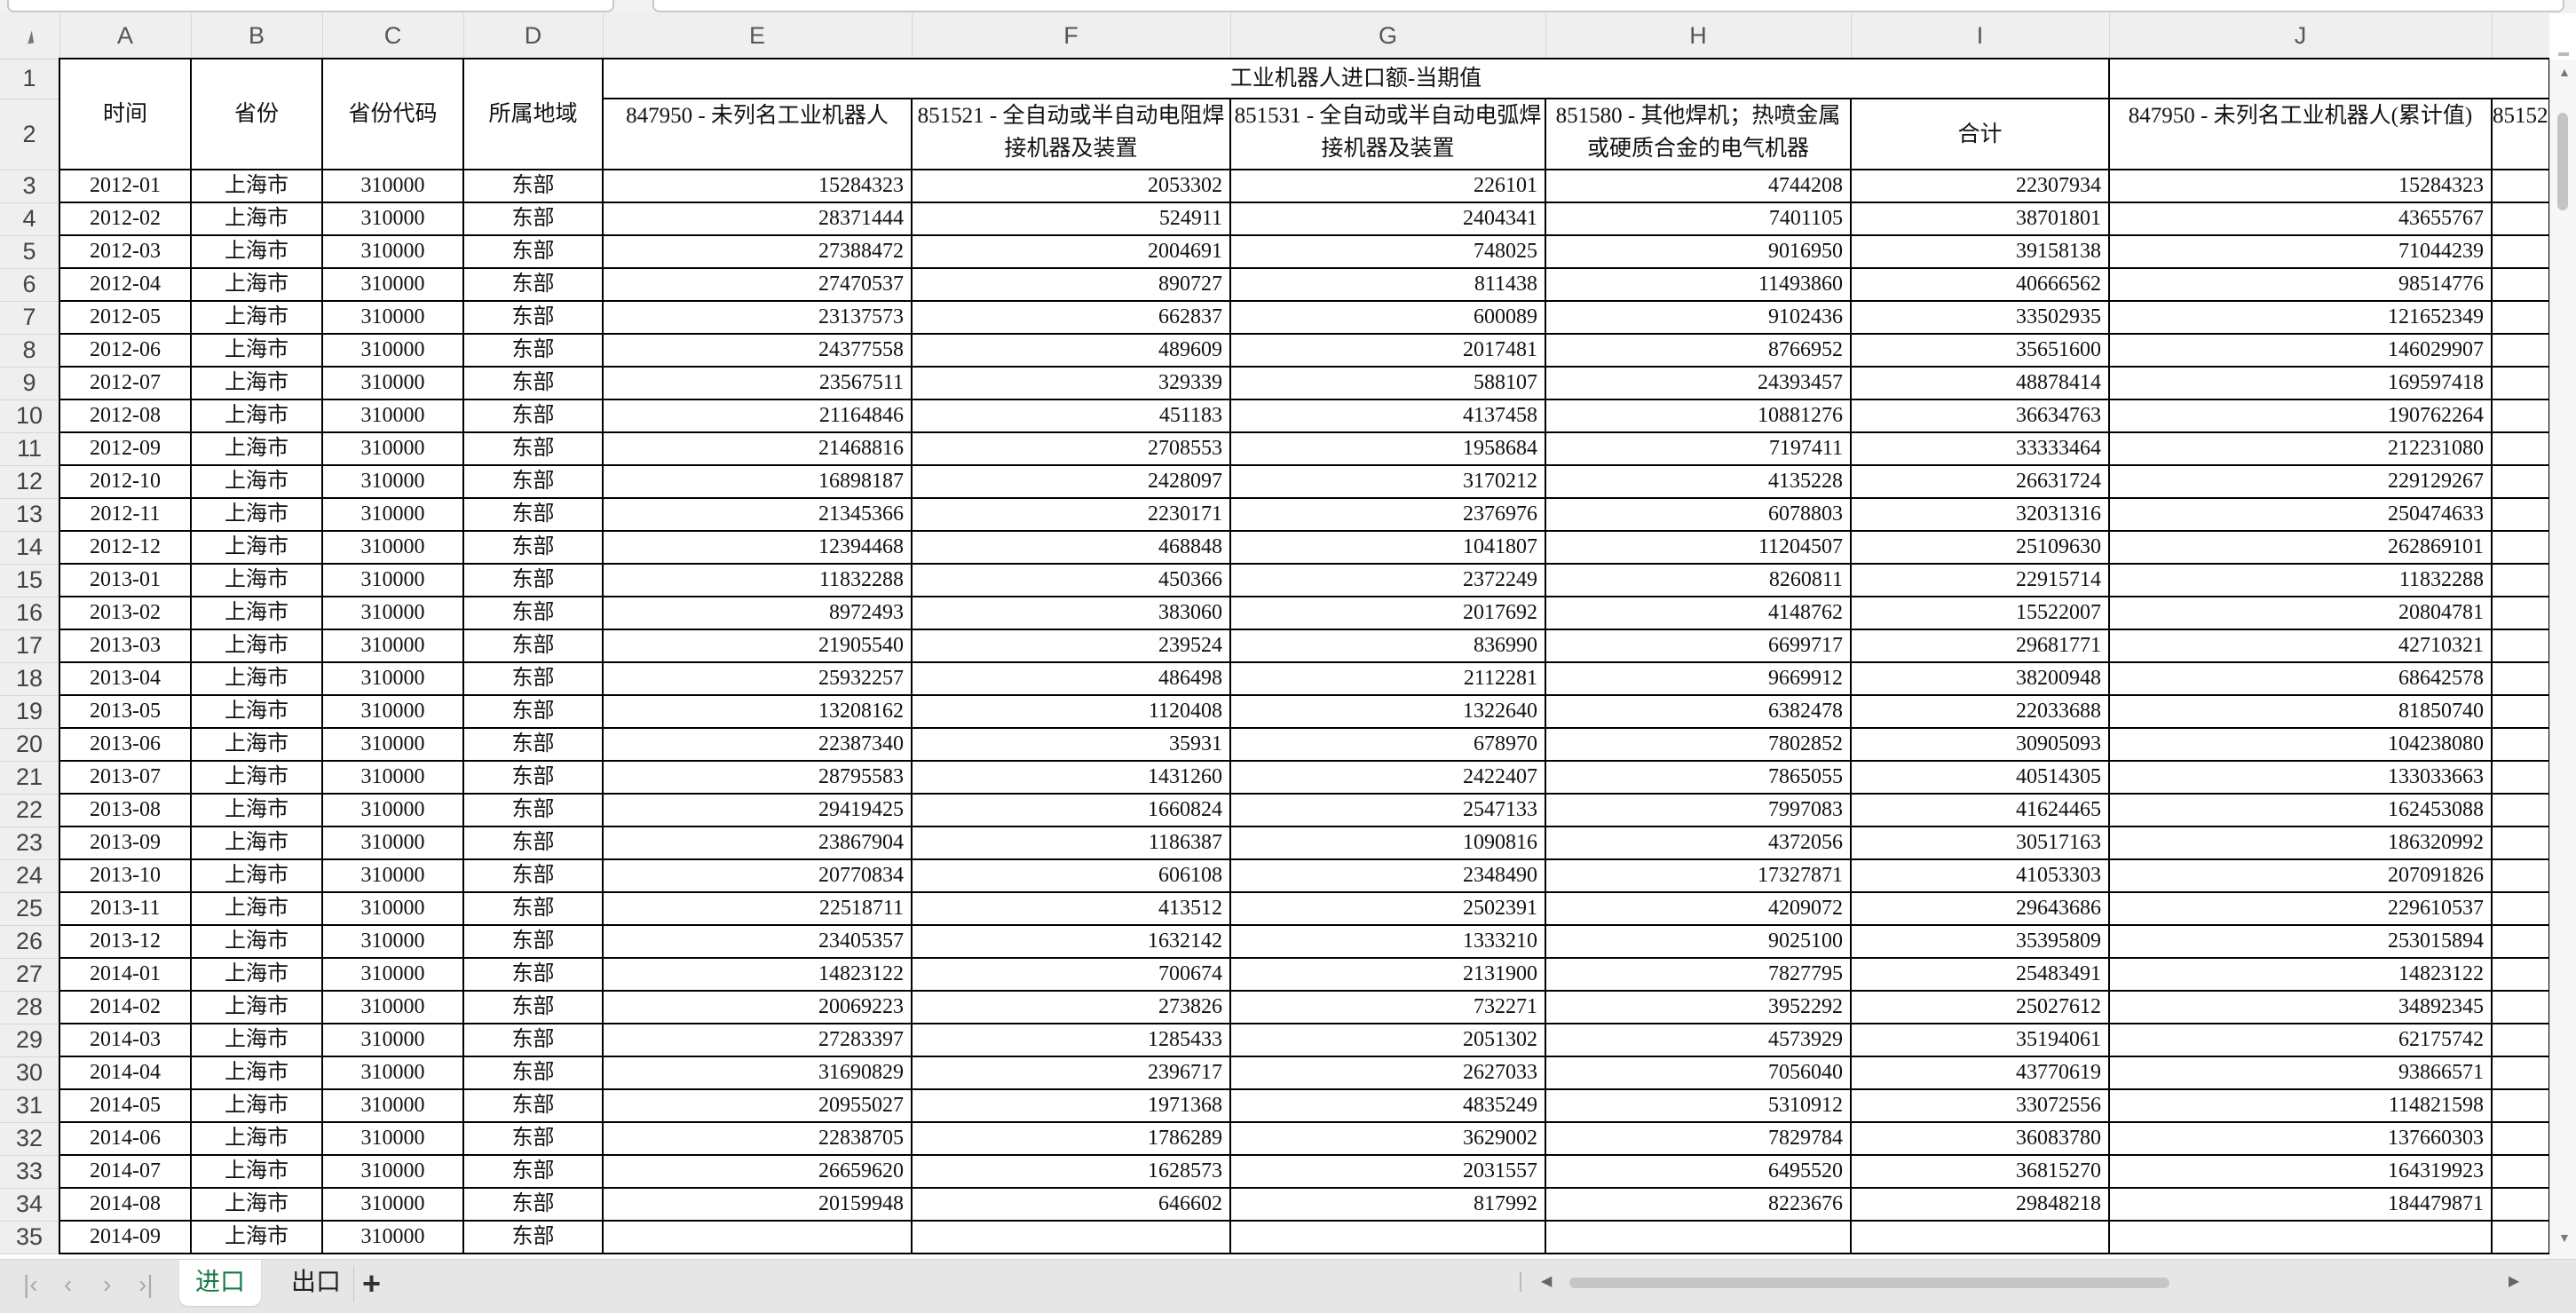 The height and width of the screenshot is (1313, 2576). I want to click on cell-847950-cumulative: 146029907, so click(2300, 350).